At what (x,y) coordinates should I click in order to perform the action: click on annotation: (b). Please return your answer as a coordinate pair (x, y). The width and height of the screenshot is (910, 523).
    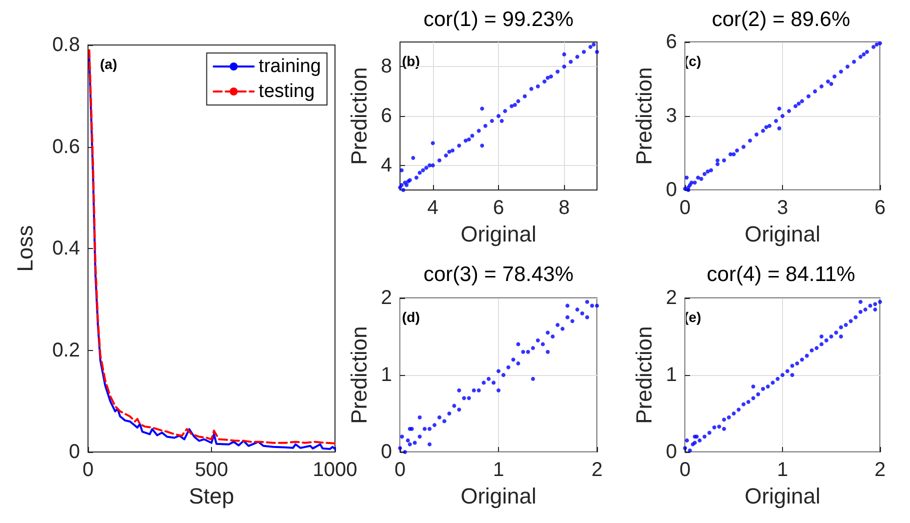
    Looking at the image, I should click on (411, 61).